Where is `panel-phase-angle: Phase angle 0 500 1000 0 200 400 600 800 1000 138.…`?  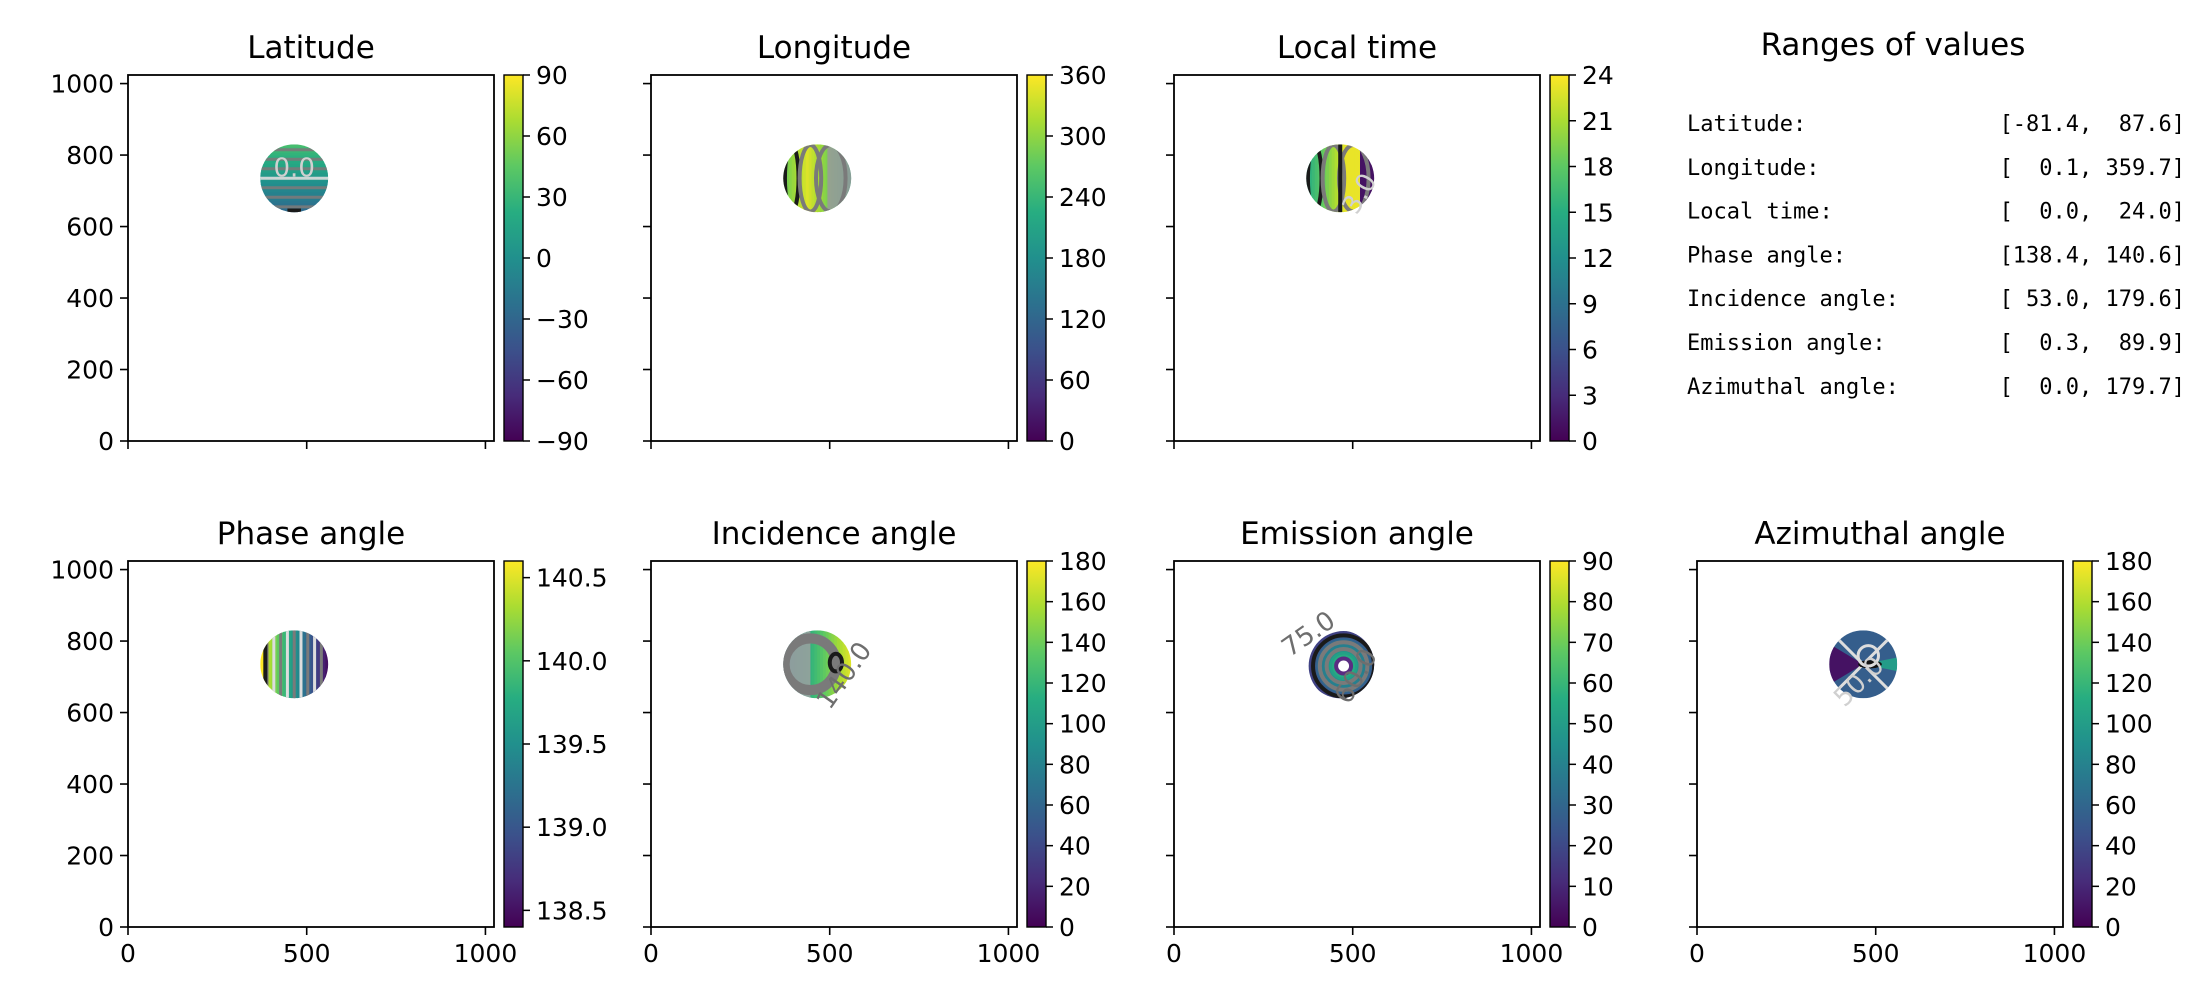 panel-phase-angle: Phase angle 0 500 1000 0 200 400 600 800 1000 138.… is located at coordinates (328, 742).